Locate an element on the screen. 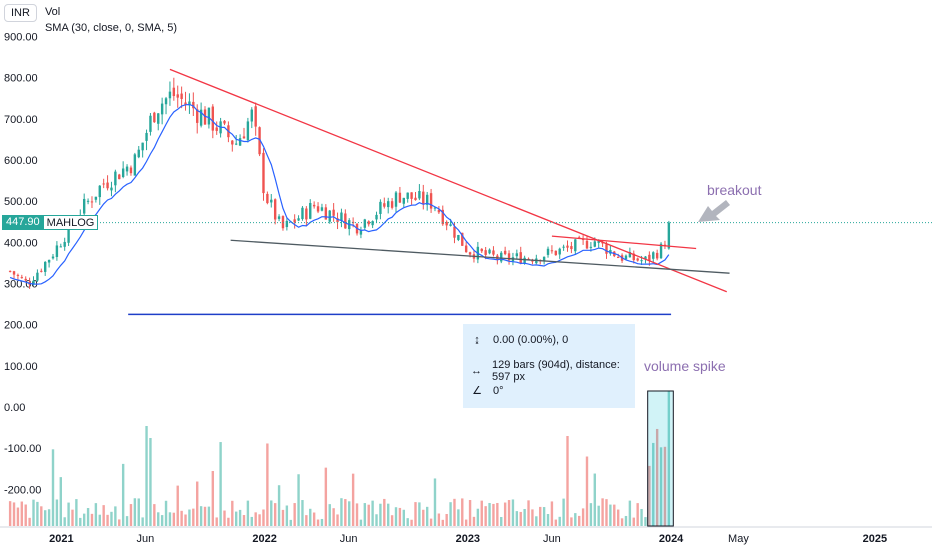  y-tick-label: 500.00 is located at coordinates (21, 202).